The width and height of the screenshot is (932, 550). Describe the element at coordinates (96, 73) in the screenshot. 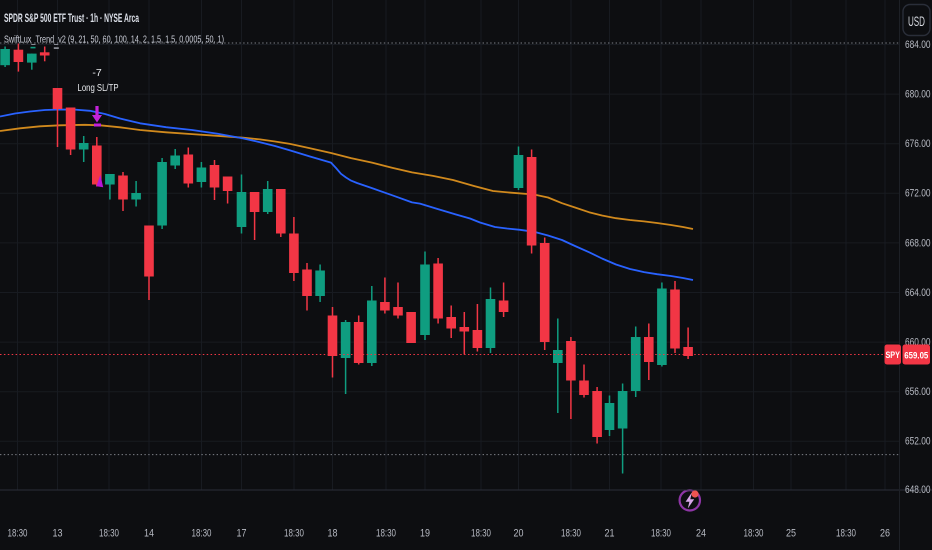

I see `svg-text: -7` at that location.